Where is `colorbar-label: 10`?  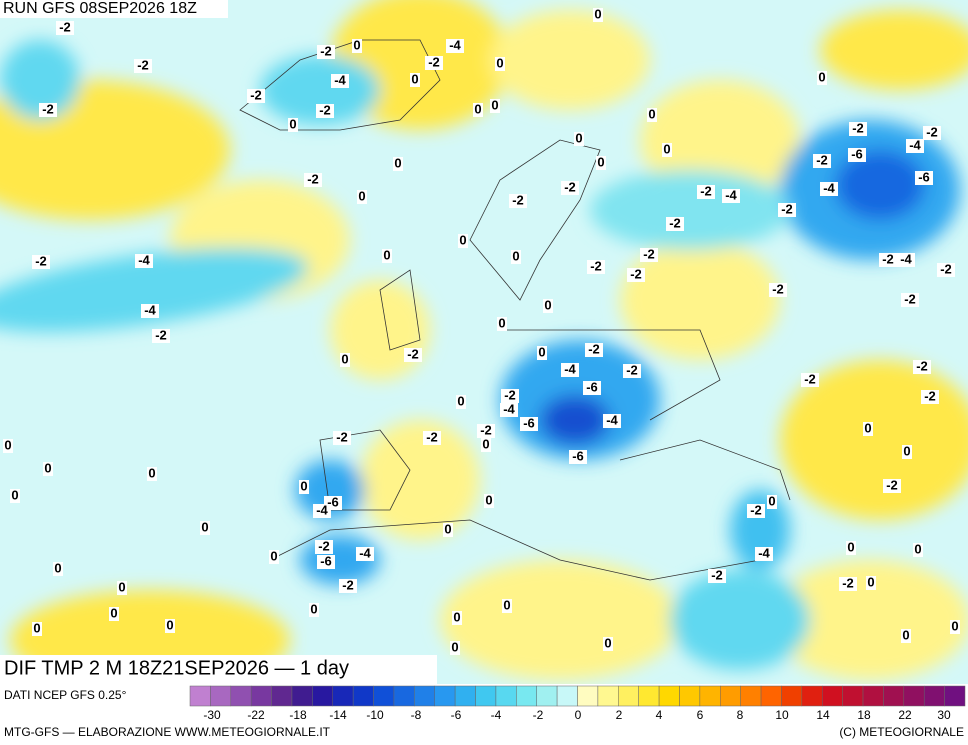
colorbar-label: 10 is located at coordinates (782, 715).